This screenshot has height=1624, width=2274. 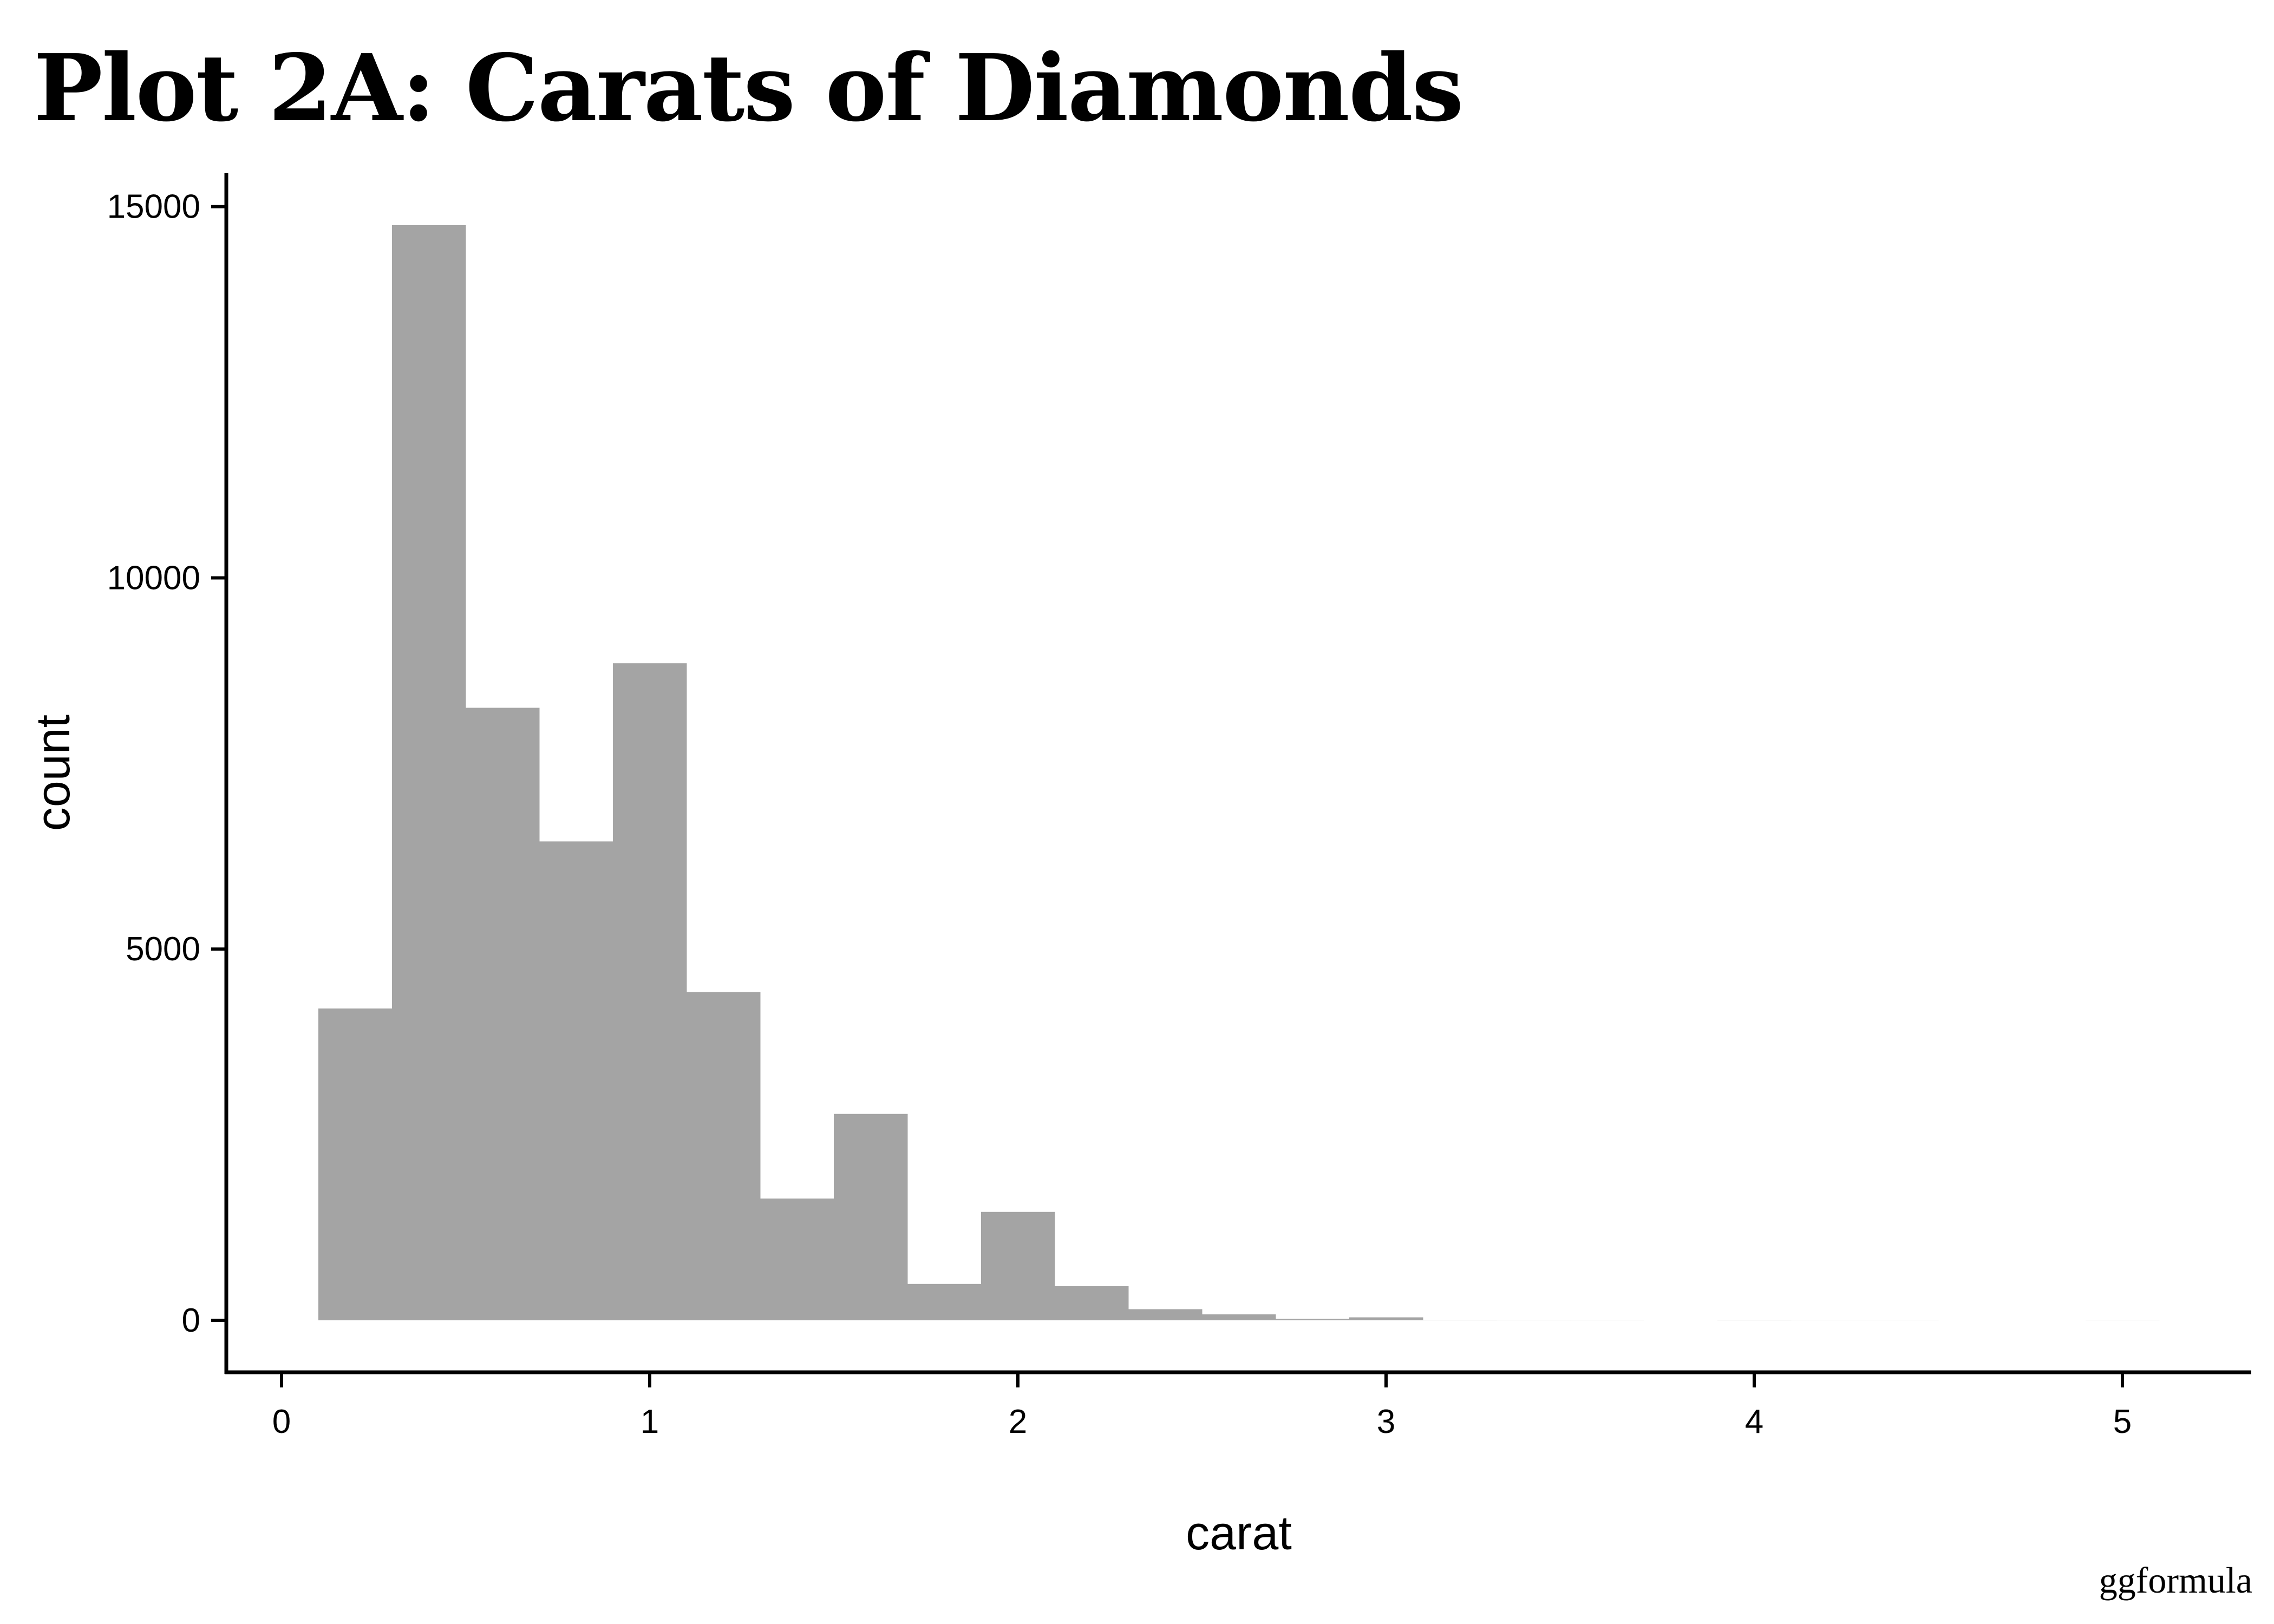 I want to click on chart-caption: ggformula, so click(x=2176, y=1580).